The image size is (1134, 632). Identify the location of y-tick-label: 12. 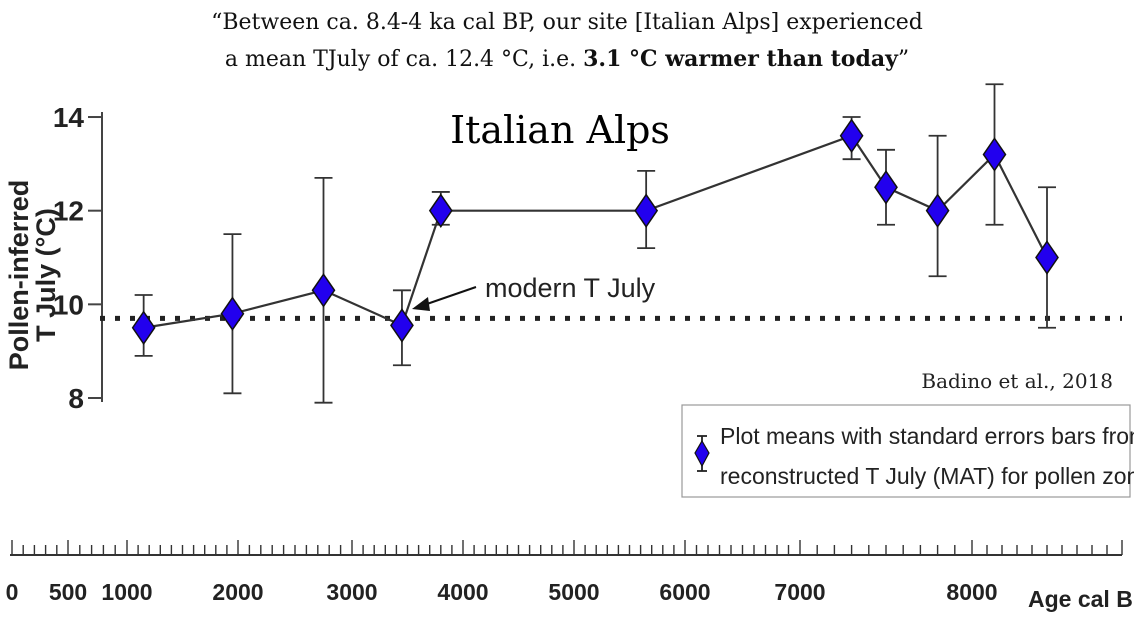
(68, 211).